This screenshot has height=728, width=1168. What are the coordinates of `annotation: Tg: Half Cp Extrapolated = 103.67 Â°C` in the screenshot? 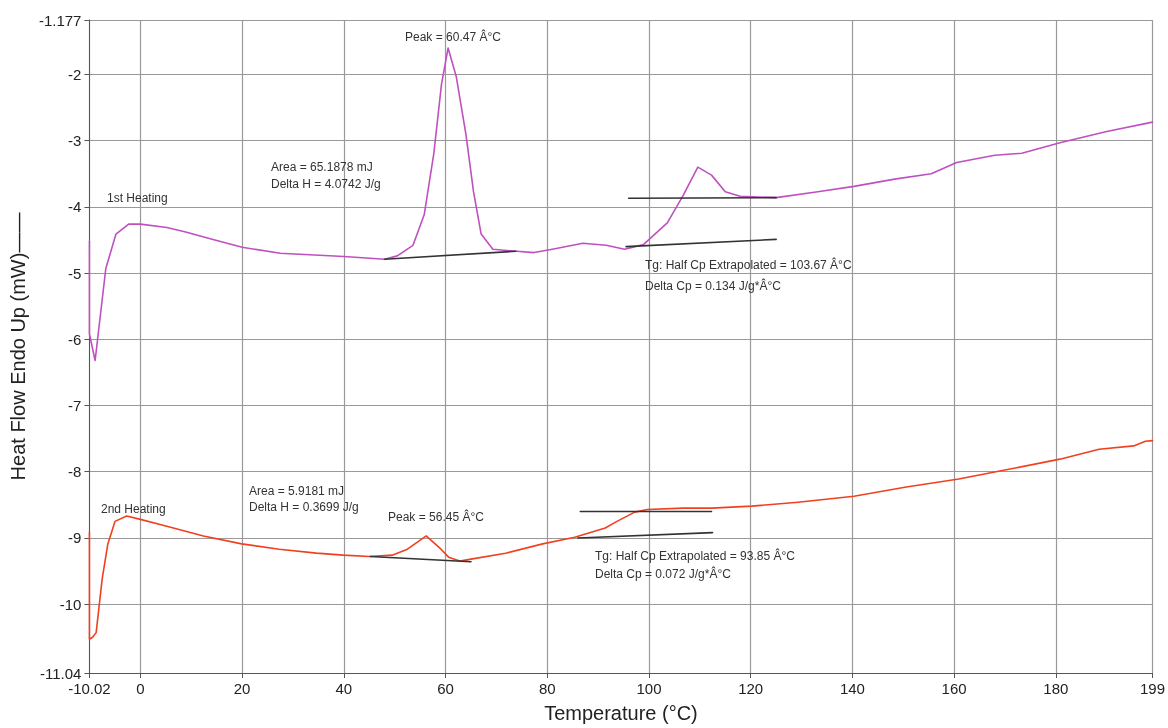 It's located at (748, 264).